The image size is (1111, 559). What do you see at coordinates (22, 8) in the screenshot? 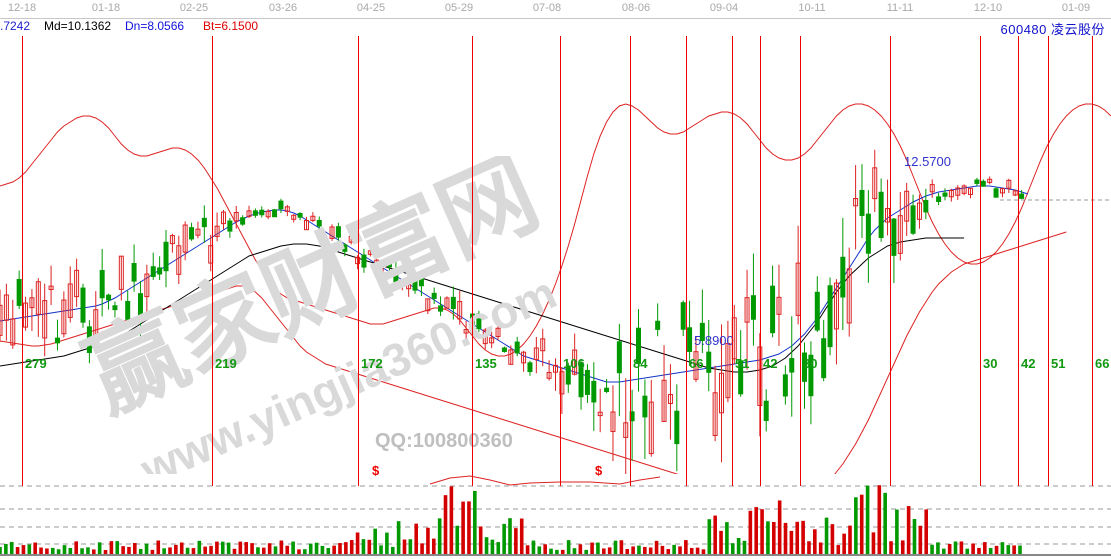
I see `date-tick-label: 12-18` at bounding box center [22, 8].